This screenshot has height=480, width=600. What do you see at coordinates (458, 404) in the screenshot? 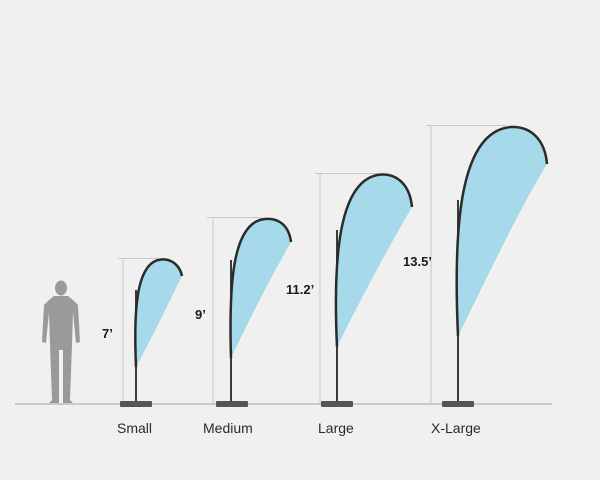
I see `base-x-large` at bounding box center [458, 404].